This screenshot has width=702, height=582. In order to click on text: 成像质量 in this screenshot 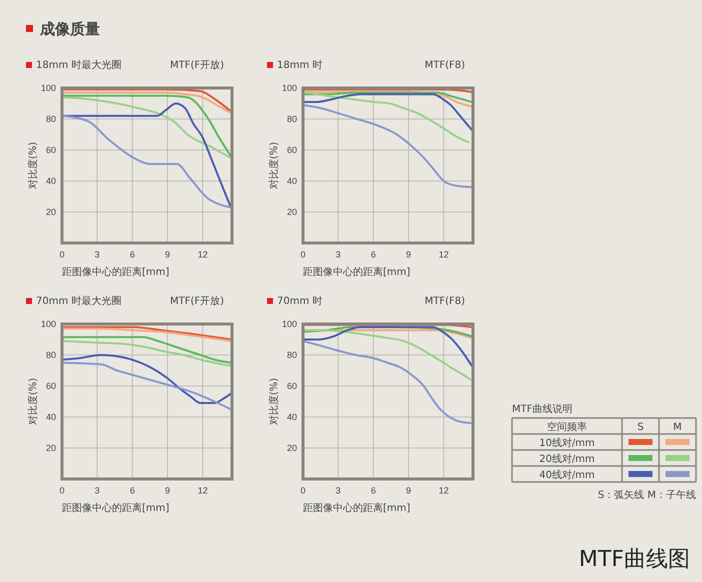, I will do `click(69, 29)`.